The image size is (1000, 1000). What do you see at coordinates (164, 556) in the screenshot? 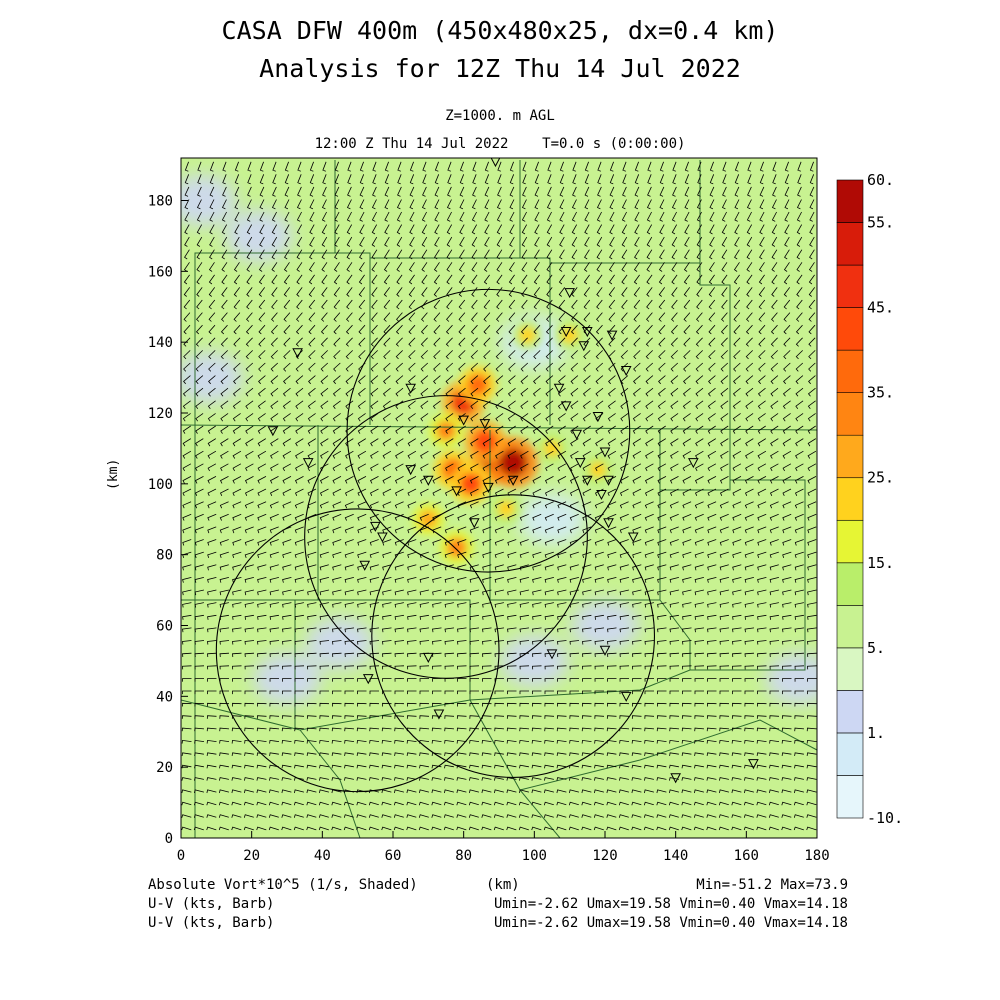
I see `y-tick-label-80: 80` at bounding box center [164, 556].